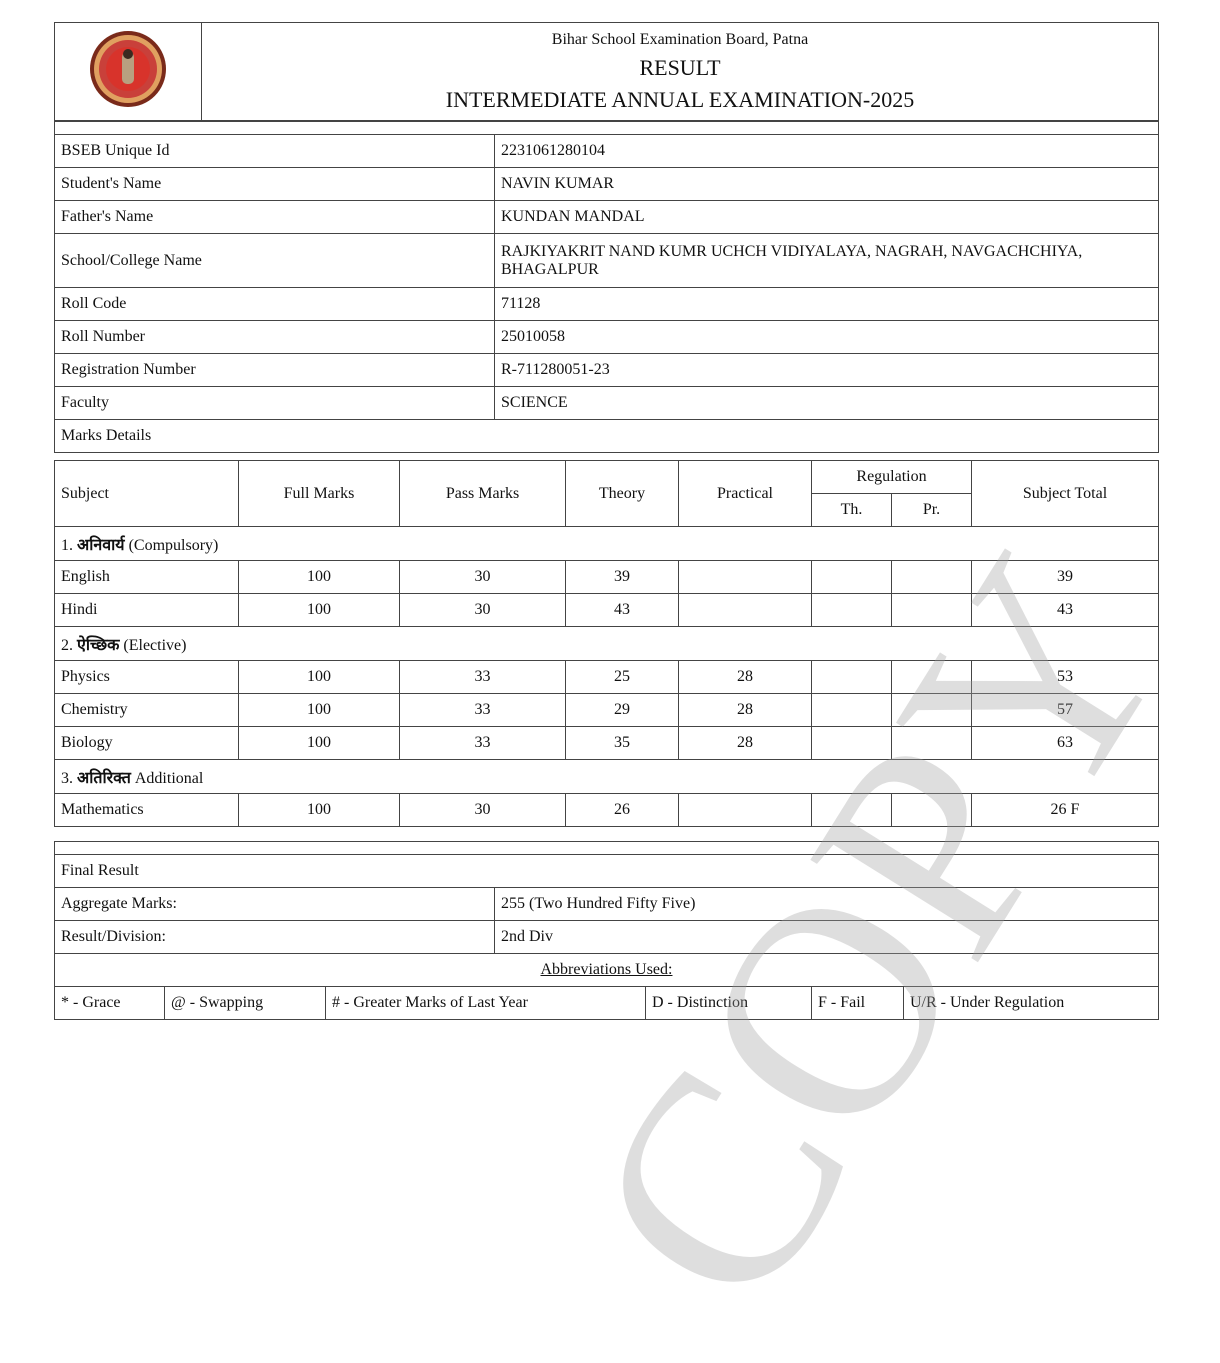 The width and height of the screenshot is (1220, 1363). I want to click on cell-theory: 35, so click(622, 743).